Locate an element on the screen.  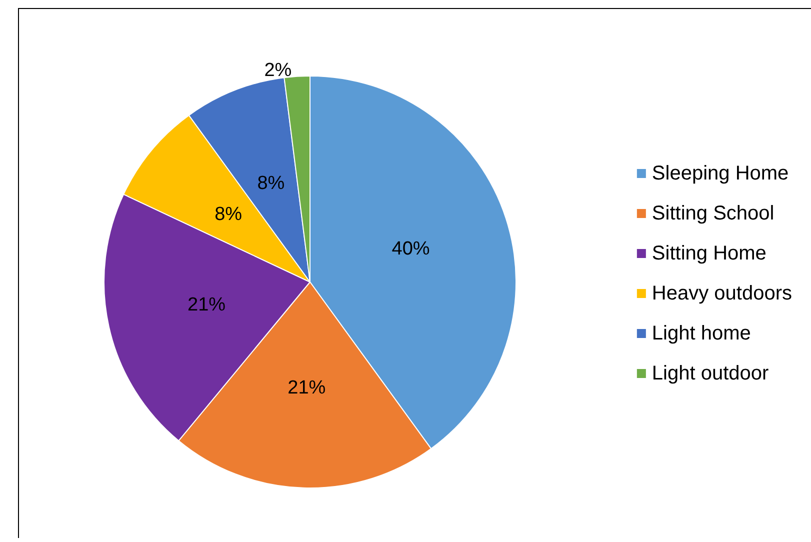
legend-label: Light outdoor is located at coordinates (711, 373).